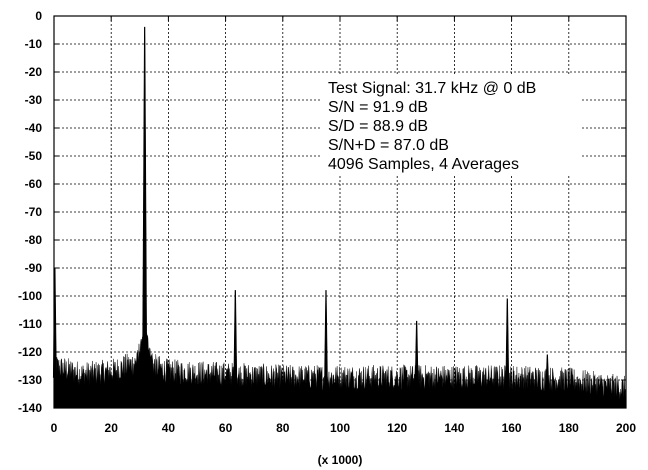 Image resolution: width=648 pixels, height=470 pixels. What do you see at coordinates (30, 352) in the screenshot?
I see `y-tick-label: -120` at bounding box center [30, 352].